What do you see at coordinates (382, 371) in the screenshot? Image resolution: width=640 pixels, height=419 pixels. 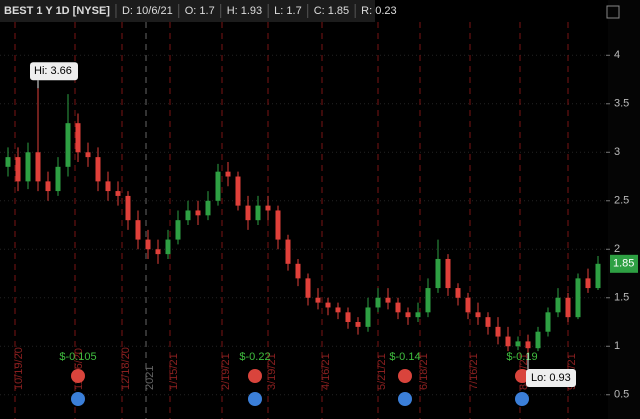 I see `date-label: 5/21/21` at bounding box center [382, 371].